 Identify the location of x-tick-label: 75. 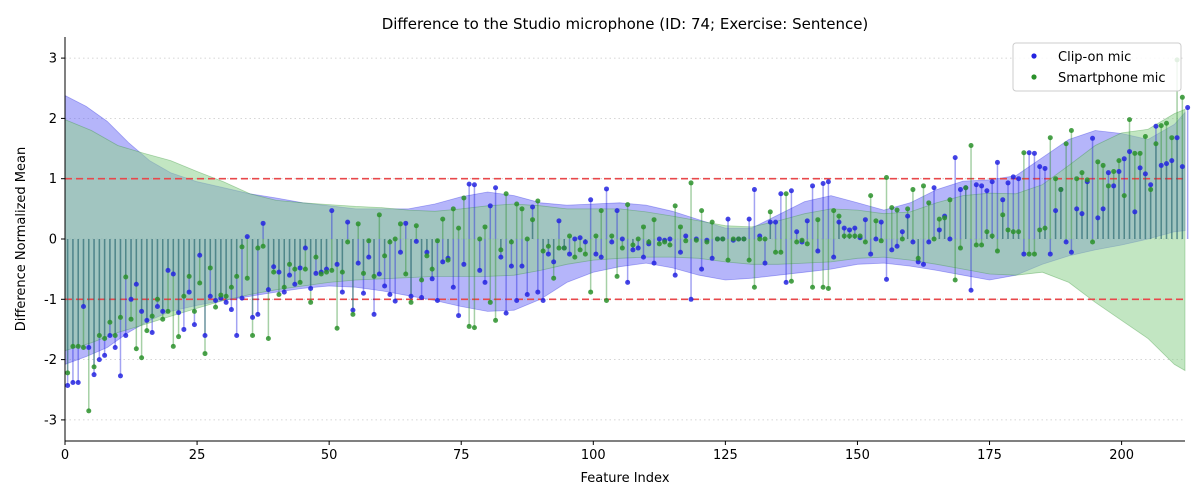
(461, 455).